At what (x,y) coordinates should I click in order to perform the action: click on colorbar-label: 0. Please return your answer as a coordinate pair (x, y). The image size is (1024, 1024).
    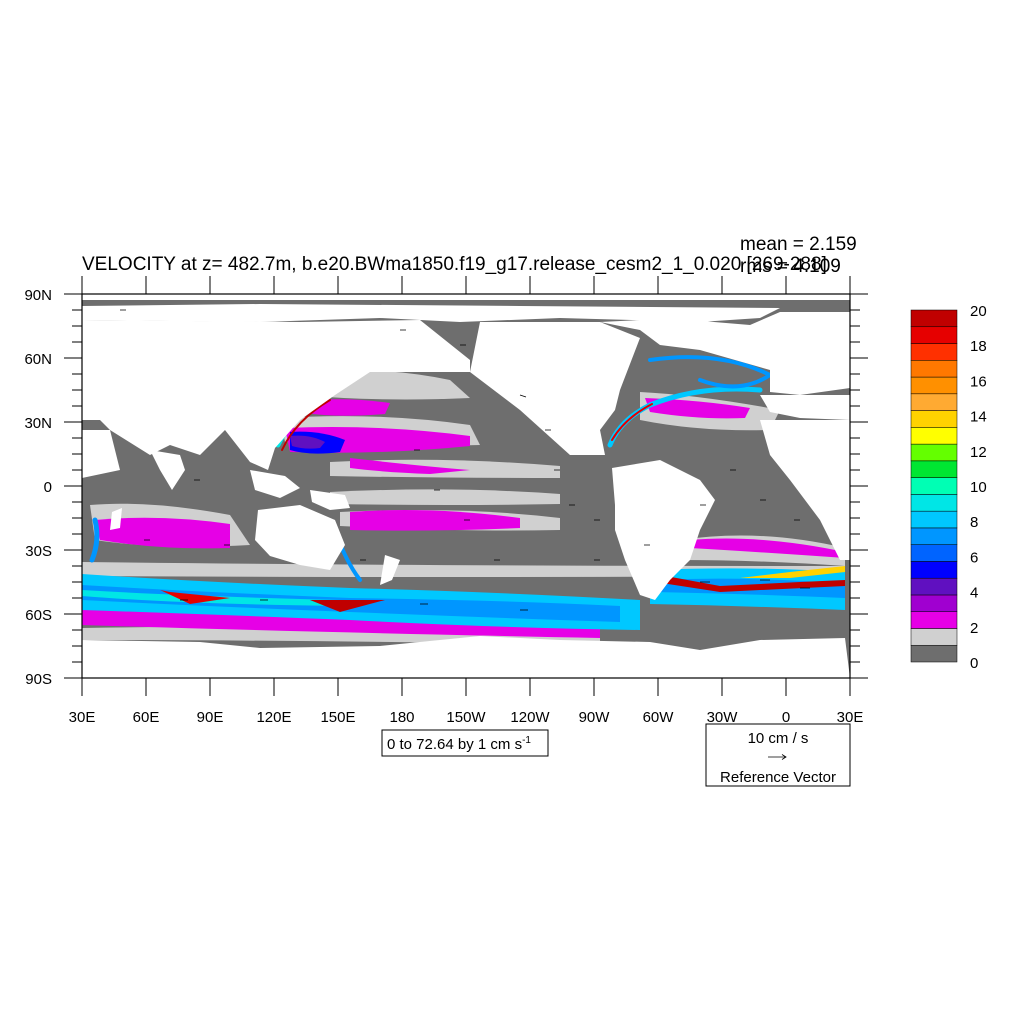
    Looking at the image, I should click on (974, 663).